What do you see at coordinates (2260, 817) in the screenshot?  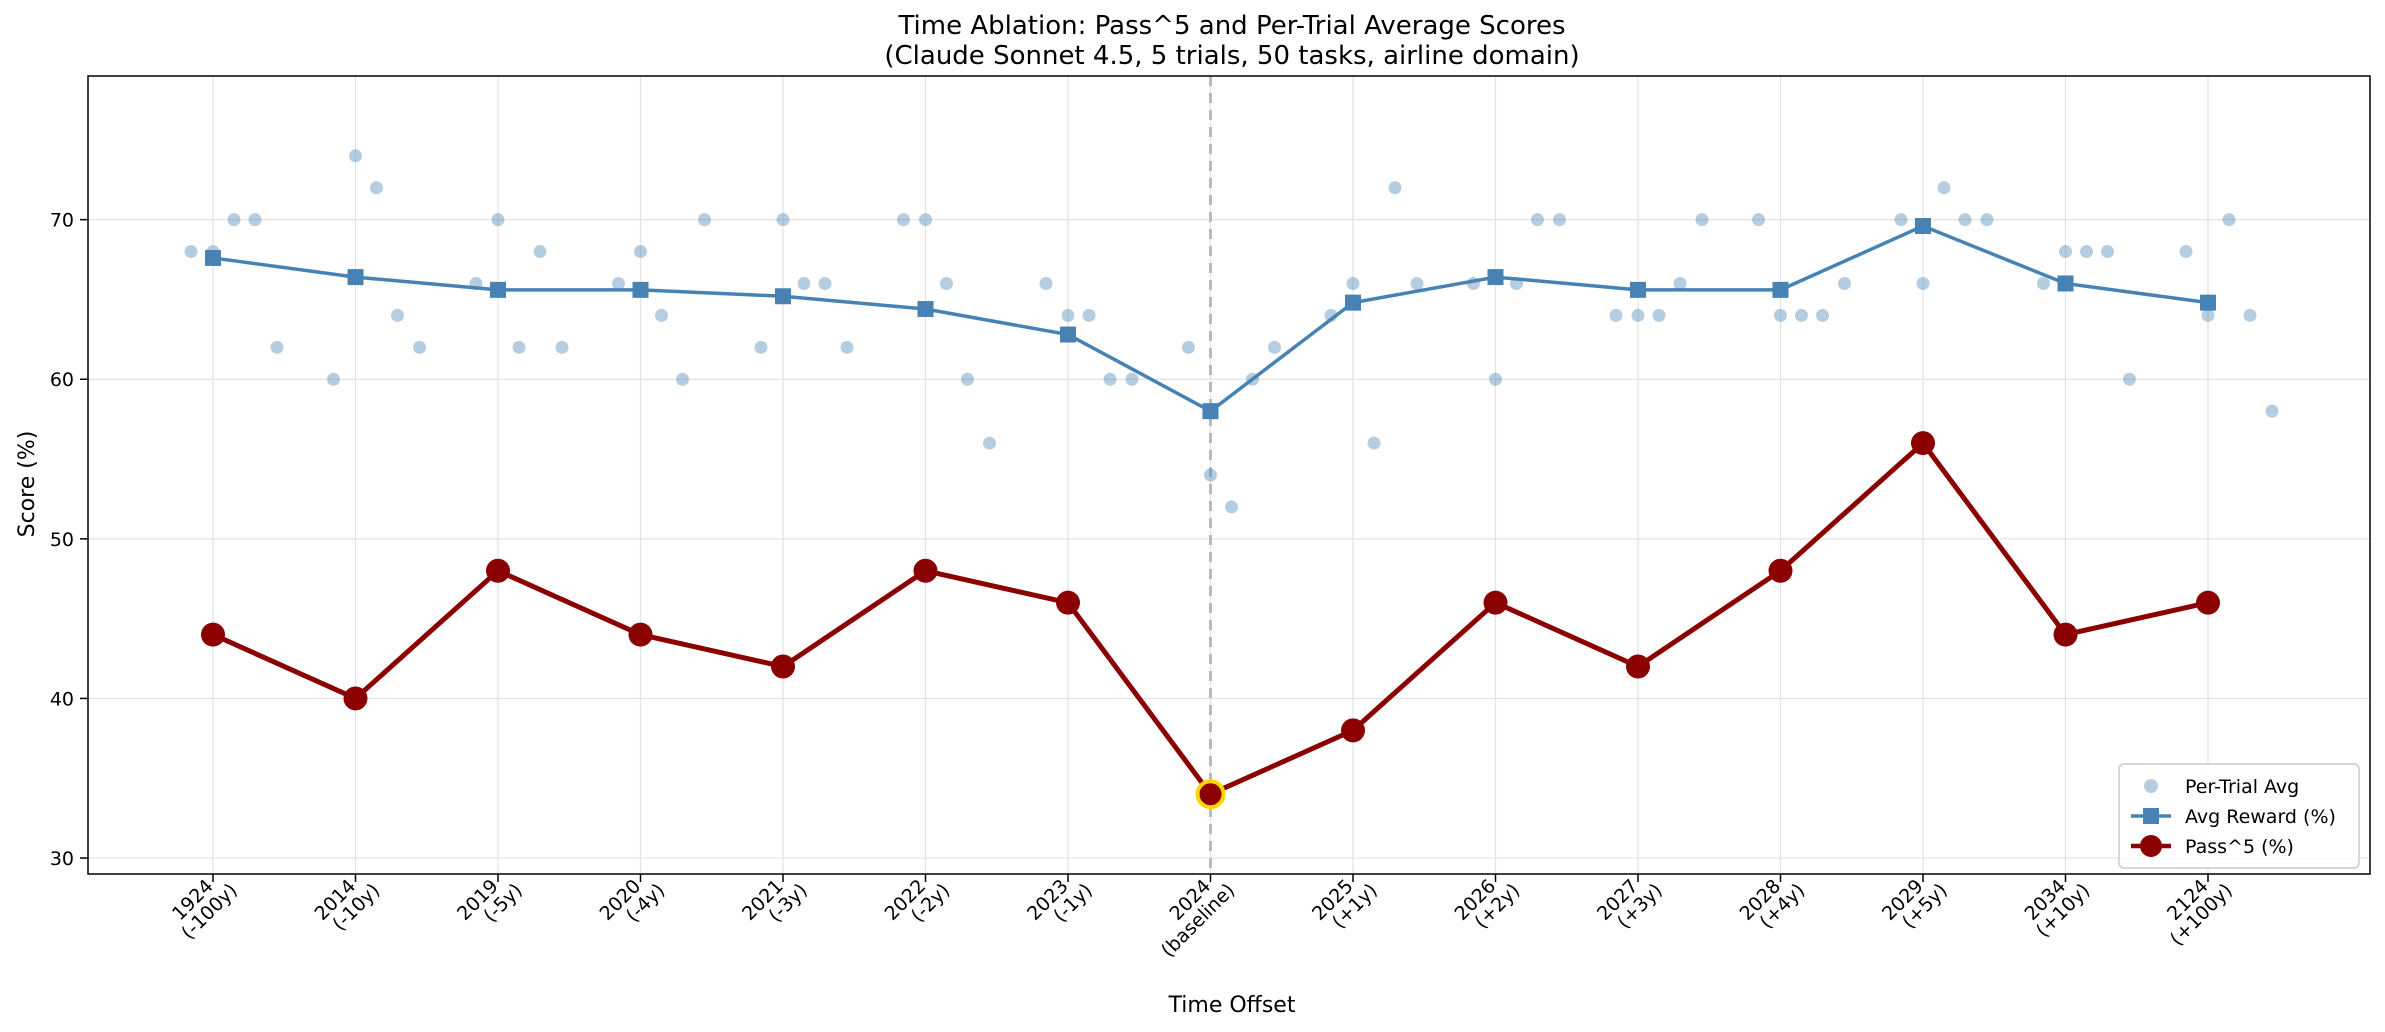 I see `legend-label-avg-reward: Avg Reward (%)` at bounding box center [2260, 817].